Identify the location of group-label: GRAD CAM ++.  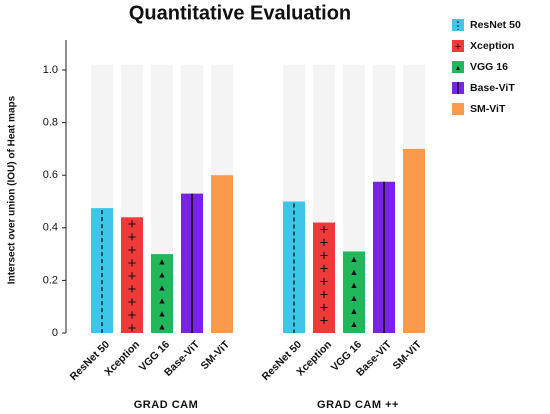
(358, 405).